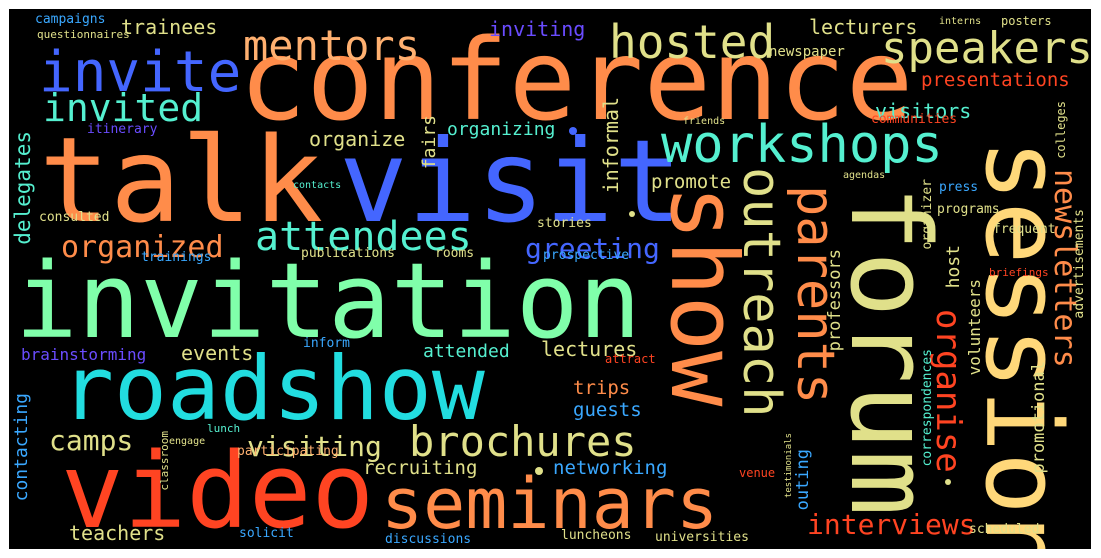  What do you see at coordinates (564, 223) in the screenshot?
I see `word-stories: stories` at bounding box center [564, 223].